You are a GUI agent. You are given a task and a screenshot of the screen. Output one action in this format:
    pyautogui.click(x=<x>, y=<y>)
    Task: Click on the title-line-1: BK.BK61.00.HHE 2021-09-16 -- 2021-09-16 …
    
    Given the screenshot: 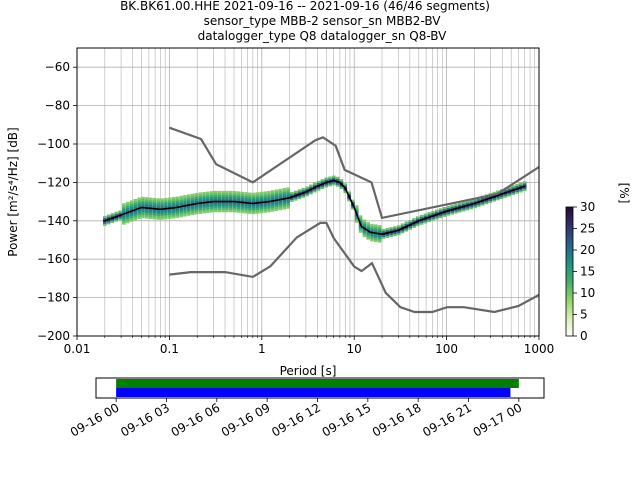 What is the action you would take?
    pyautogui.click(x=305, y=6)
    